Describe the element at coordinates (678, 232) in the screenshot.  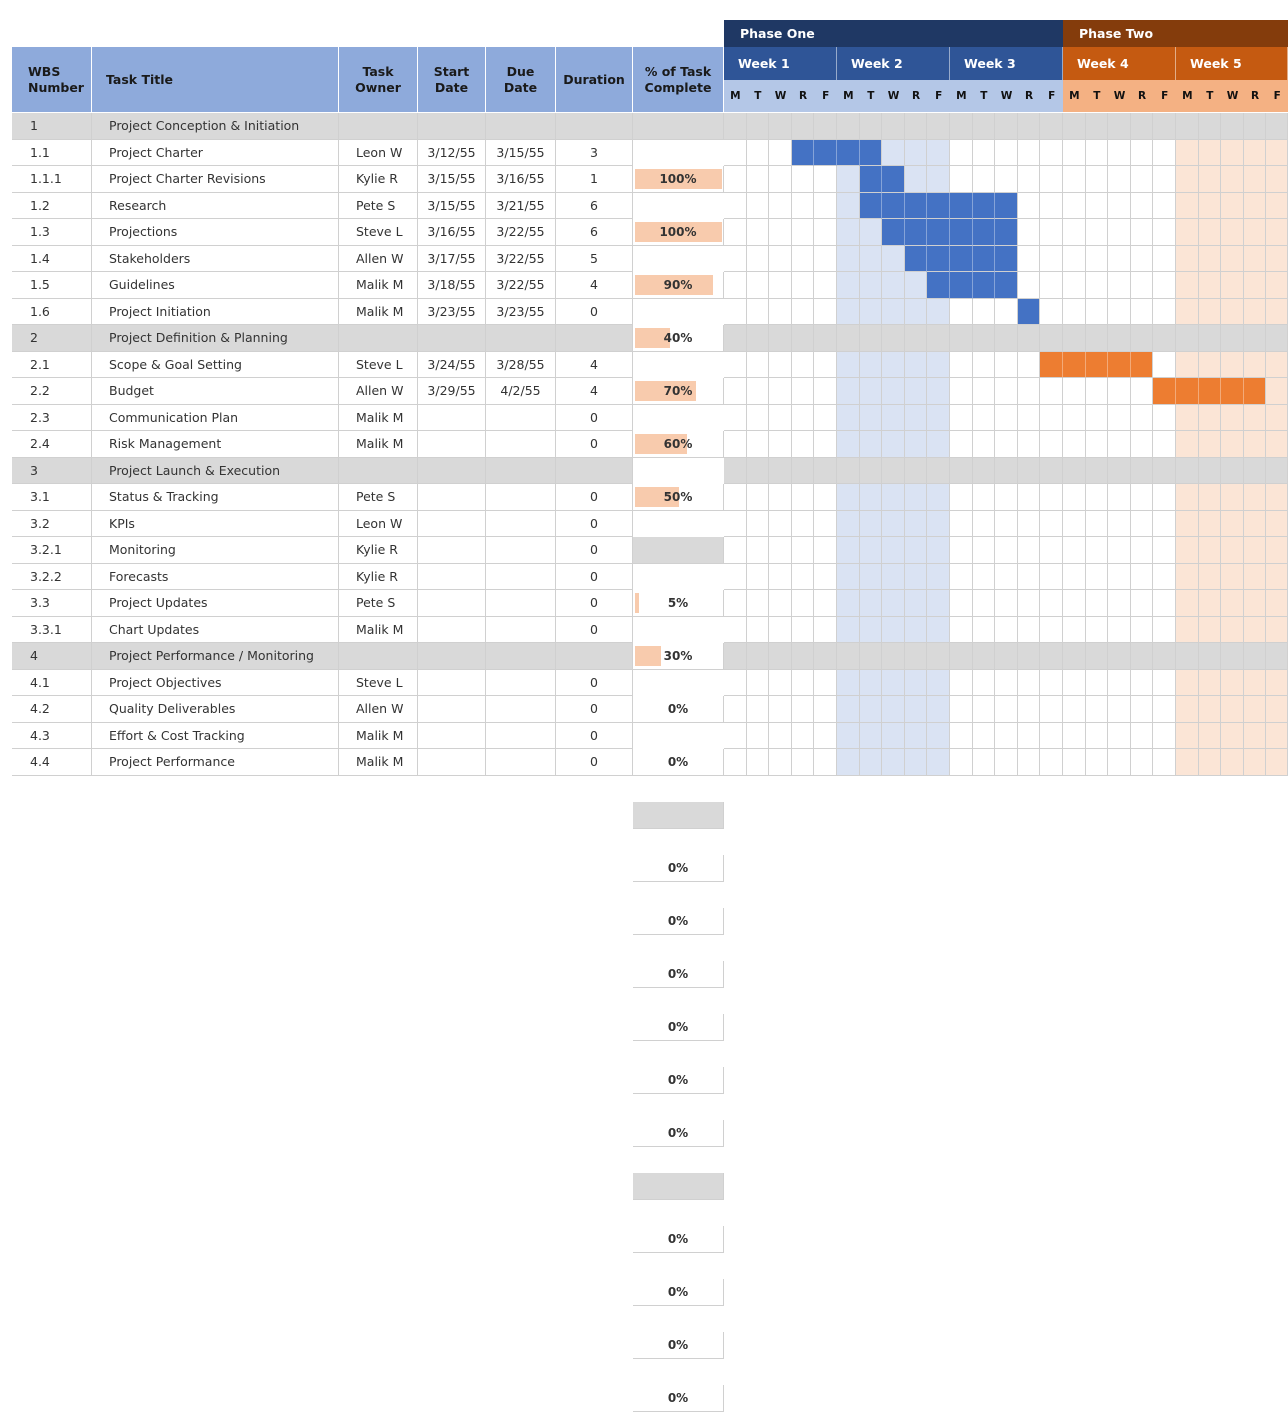
I see `percent-complete-cell: 100%` at that location.